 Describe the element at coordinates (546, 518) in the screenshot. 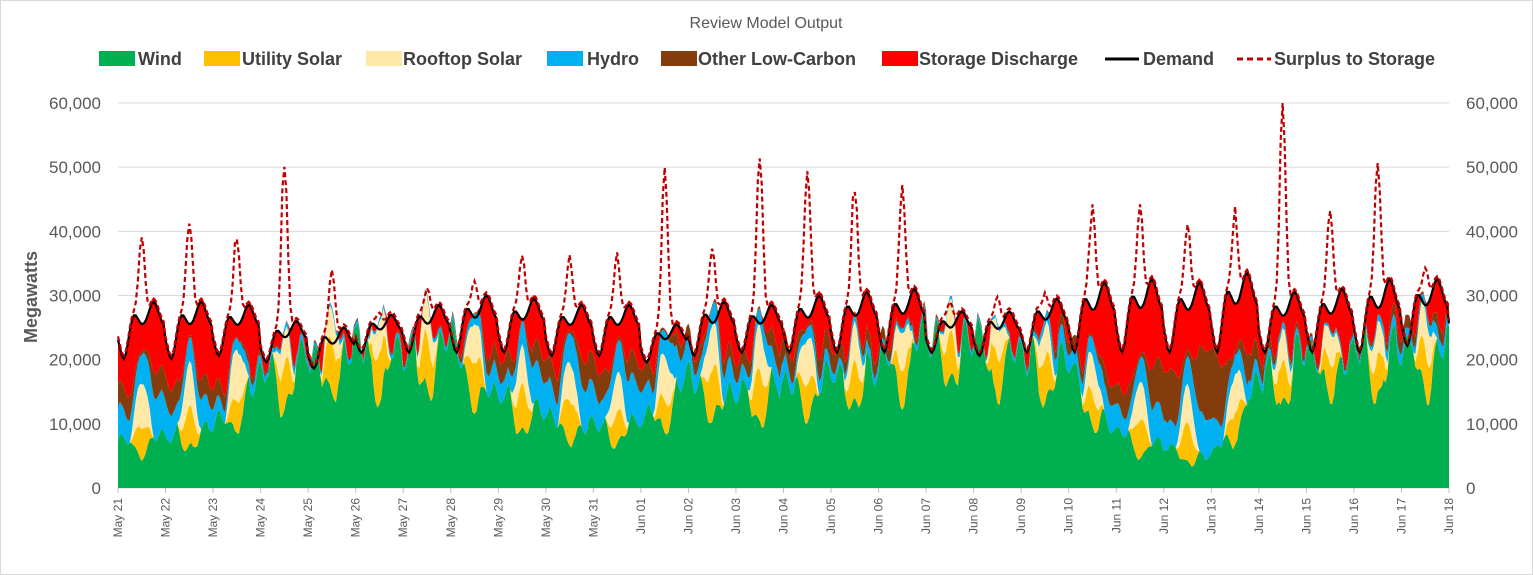

I see `x-tick-label: May 30` at that location.